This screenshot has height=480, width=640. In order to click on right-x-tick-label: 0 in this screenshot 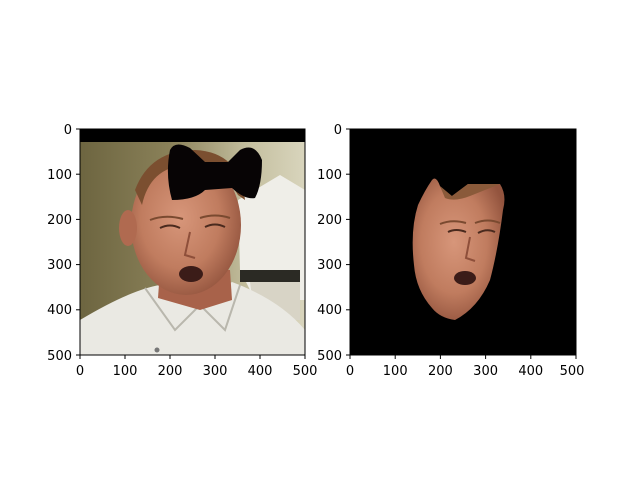, I will do `click(350, 371)`.